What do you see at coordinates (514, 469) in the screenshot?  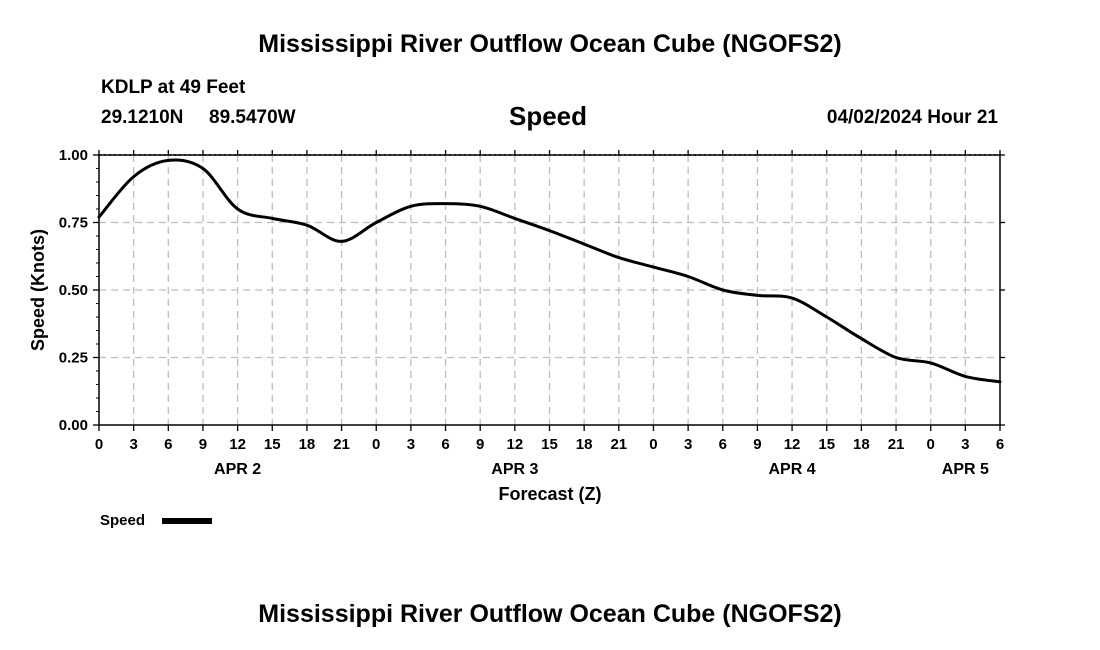 I see `x-day-label: APR 3` at bounding box center [514, 469].